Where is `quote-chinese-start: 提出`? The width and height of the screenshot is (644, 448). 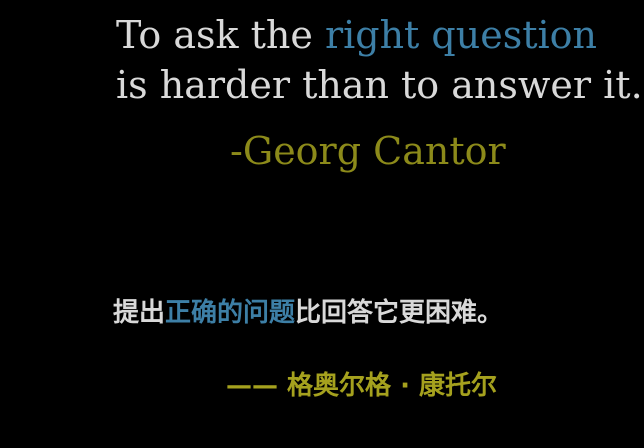 quote-chinese-start: 提出 is located at coordinates (139, 313).